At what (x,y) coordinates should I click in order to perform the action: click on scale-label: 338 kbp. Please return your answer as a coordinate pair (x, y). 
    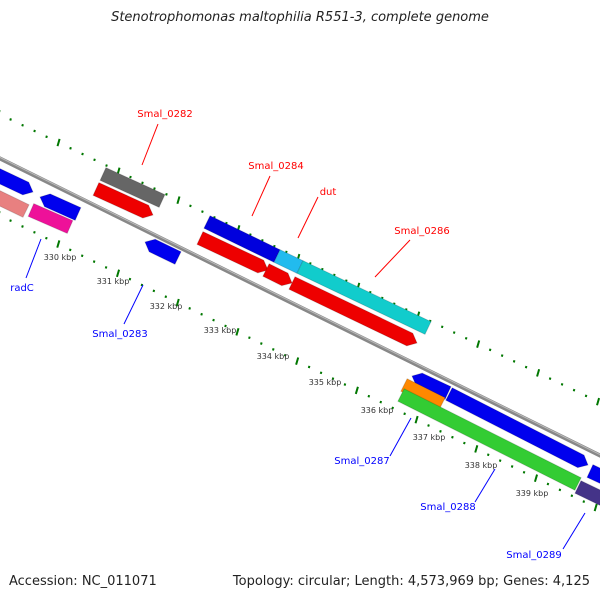
    Looking at the image, I should click on (481, 465).